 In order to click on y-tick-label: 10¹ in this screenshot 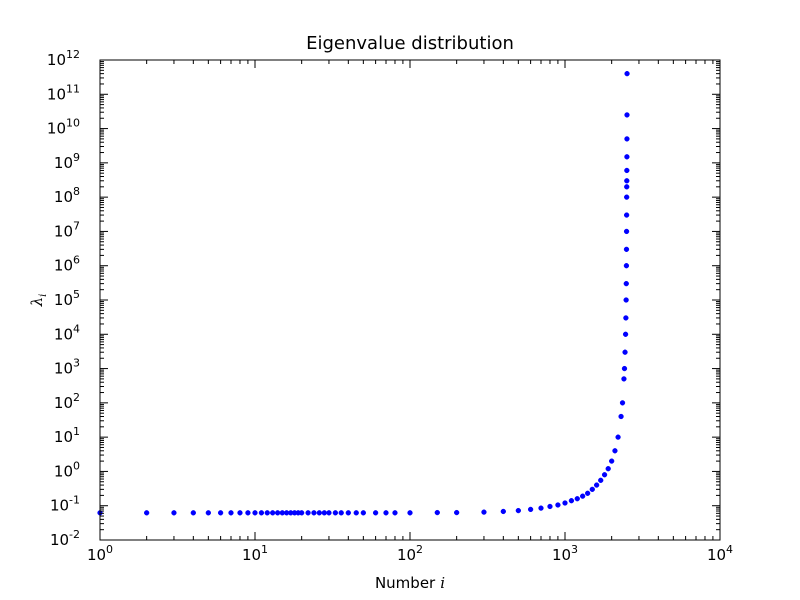, I will do `click(67, 435)`.